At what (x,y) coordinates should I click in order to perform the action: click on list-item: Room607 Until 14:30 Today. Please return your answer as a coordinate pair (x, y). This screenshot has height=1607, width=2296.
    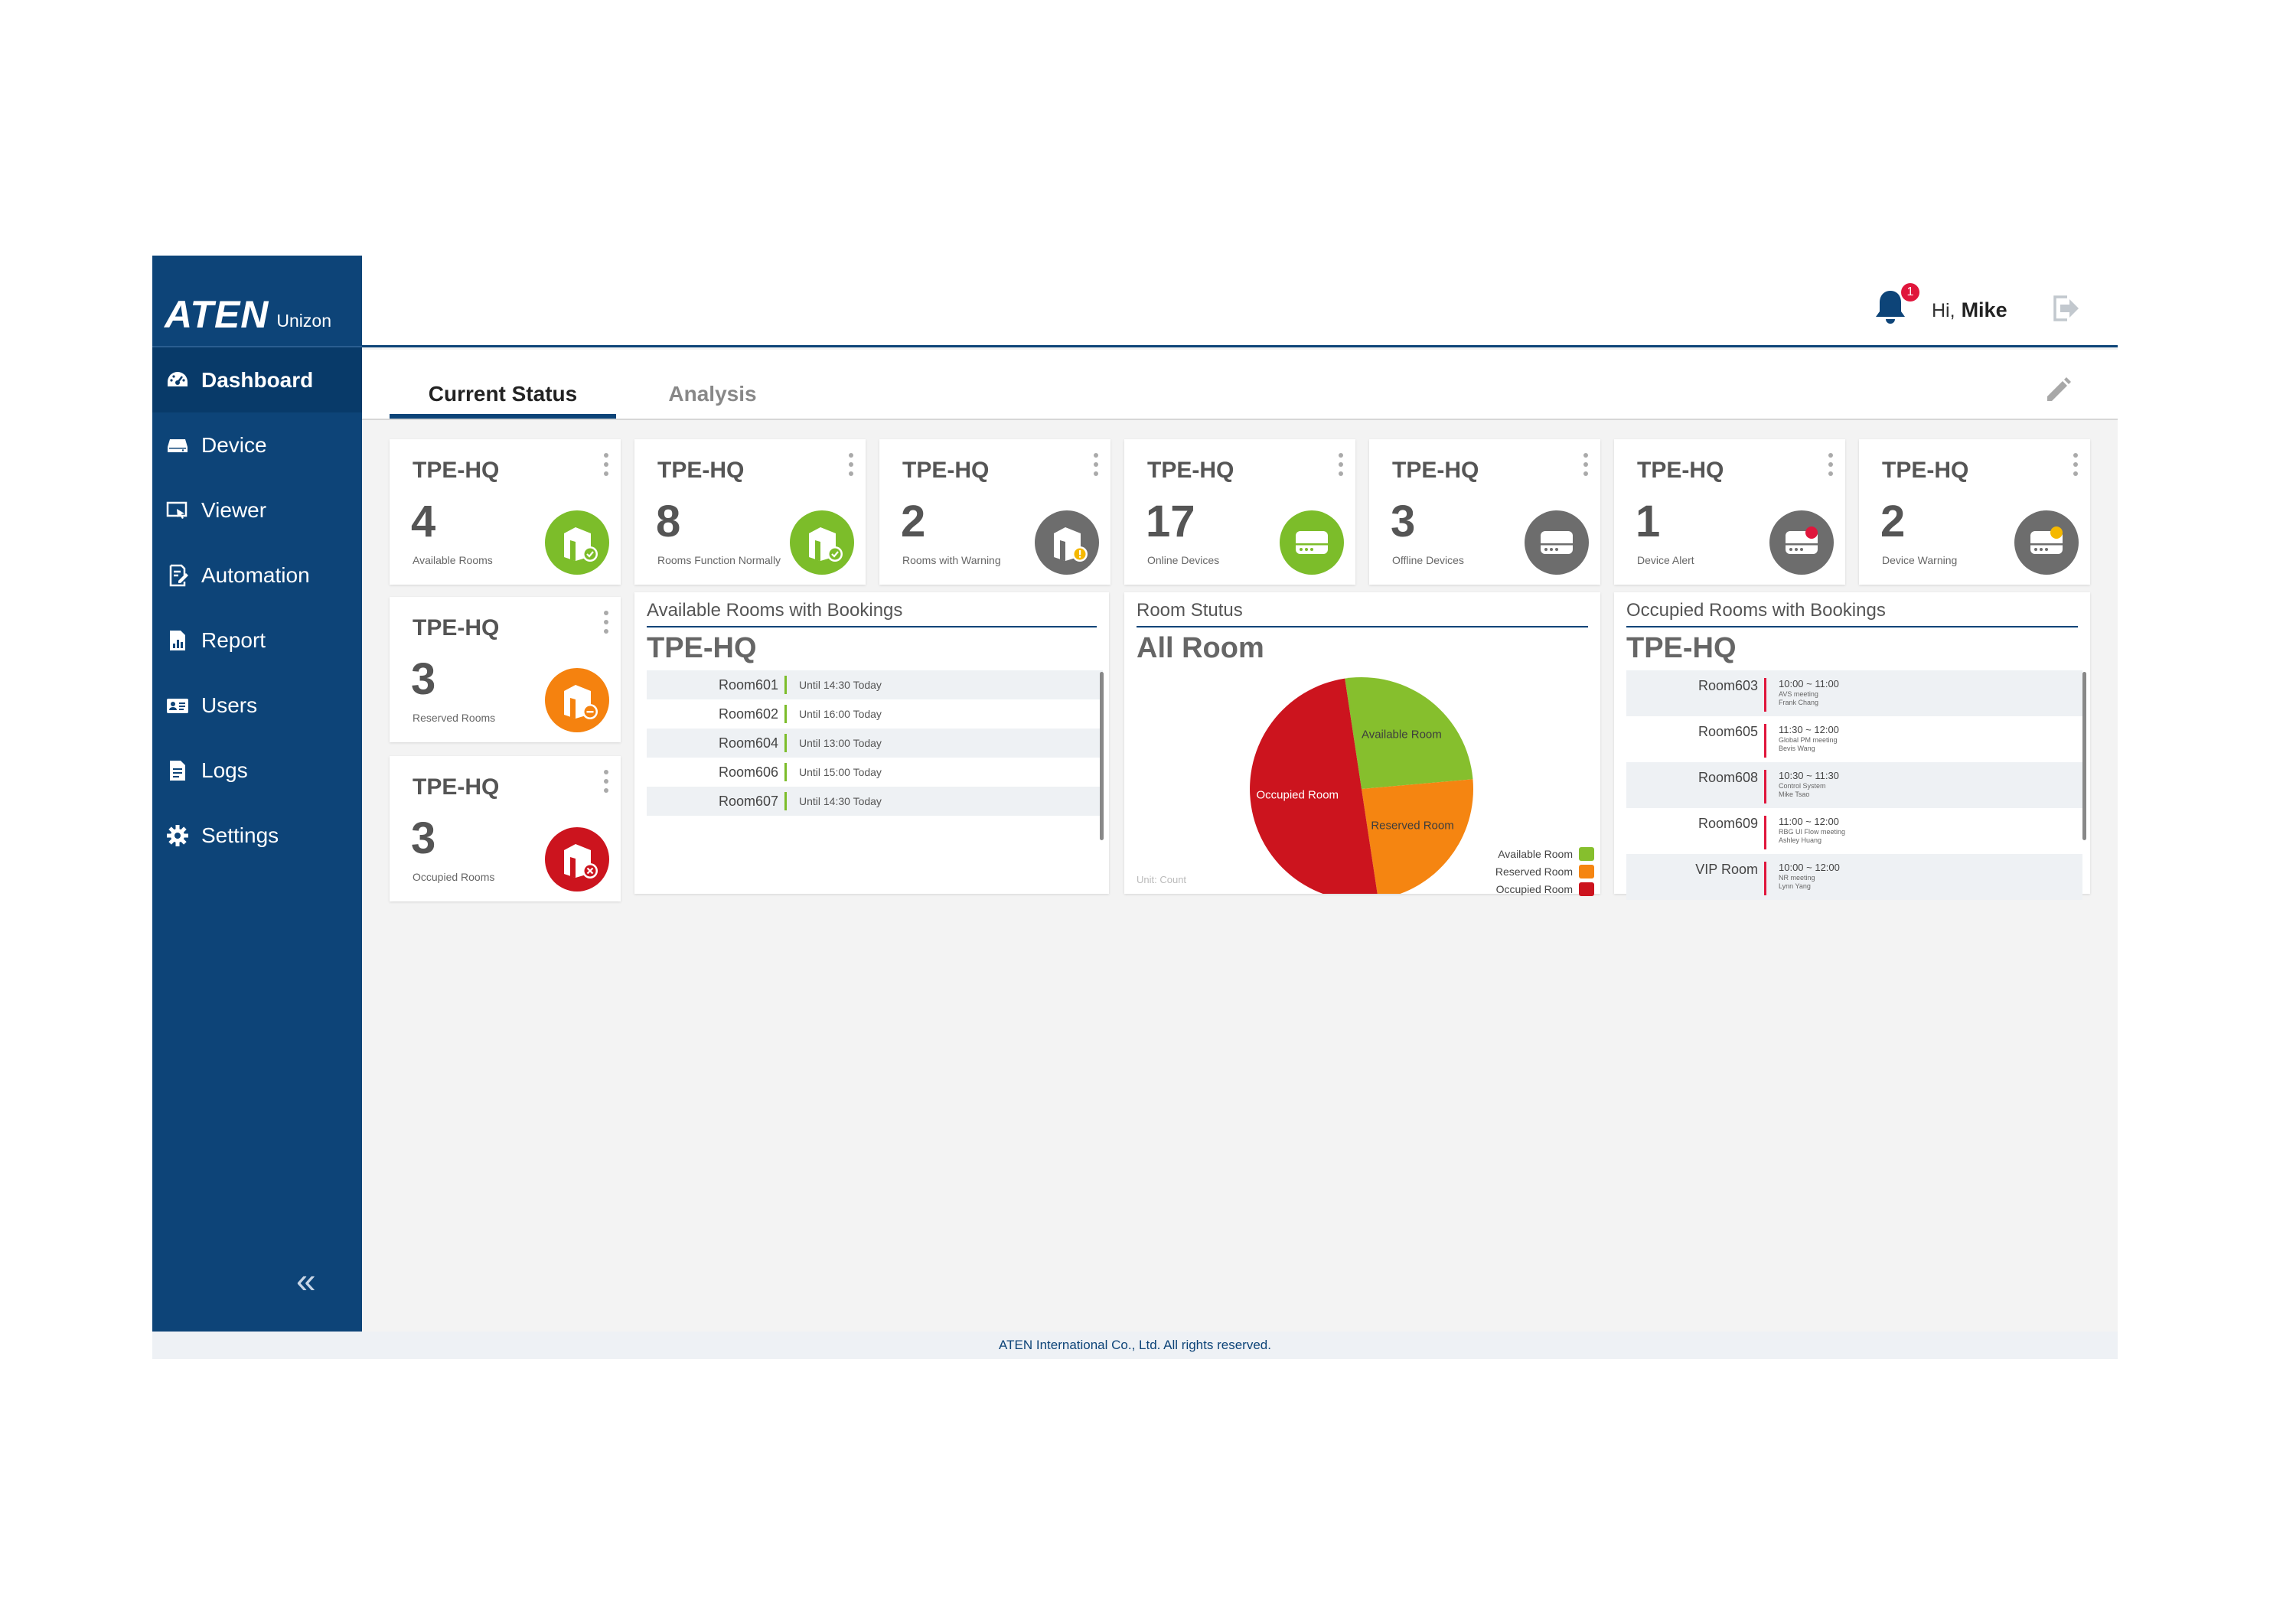
    Looking at the image, I should click on (875, 802).